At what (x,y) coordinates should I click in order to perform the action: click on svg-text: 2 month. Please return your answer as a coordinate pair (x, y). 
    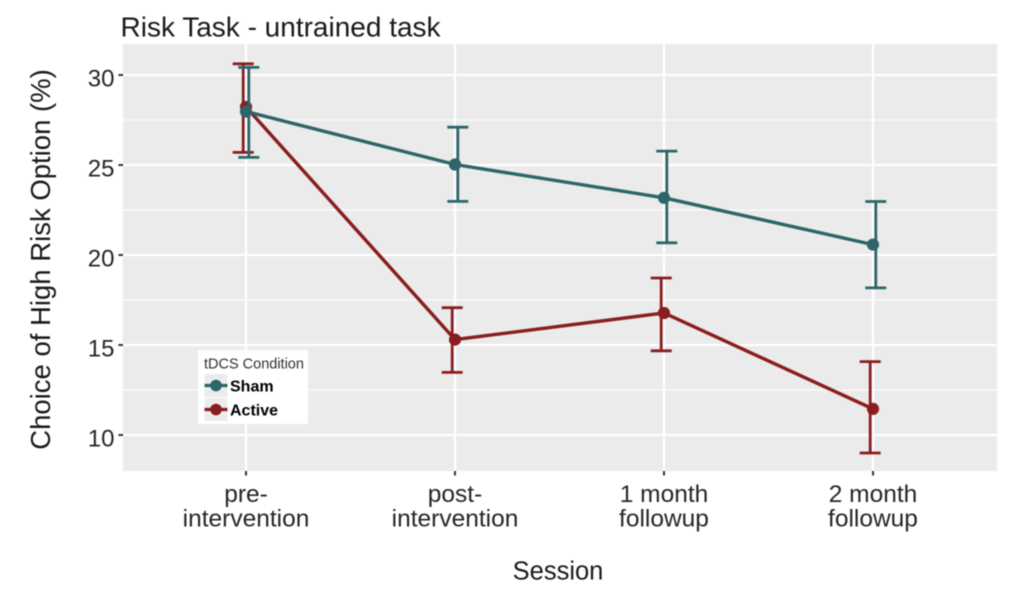
    Looking at the image, I should click on (873, 494).